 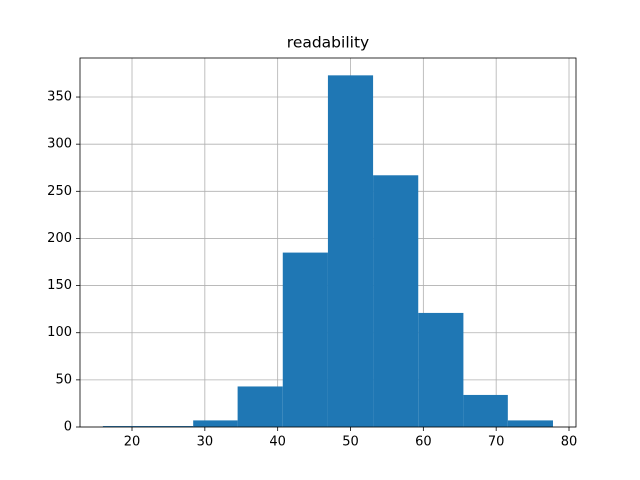 I want to click on x-tick-label: 60, so click(x=423, y=442).